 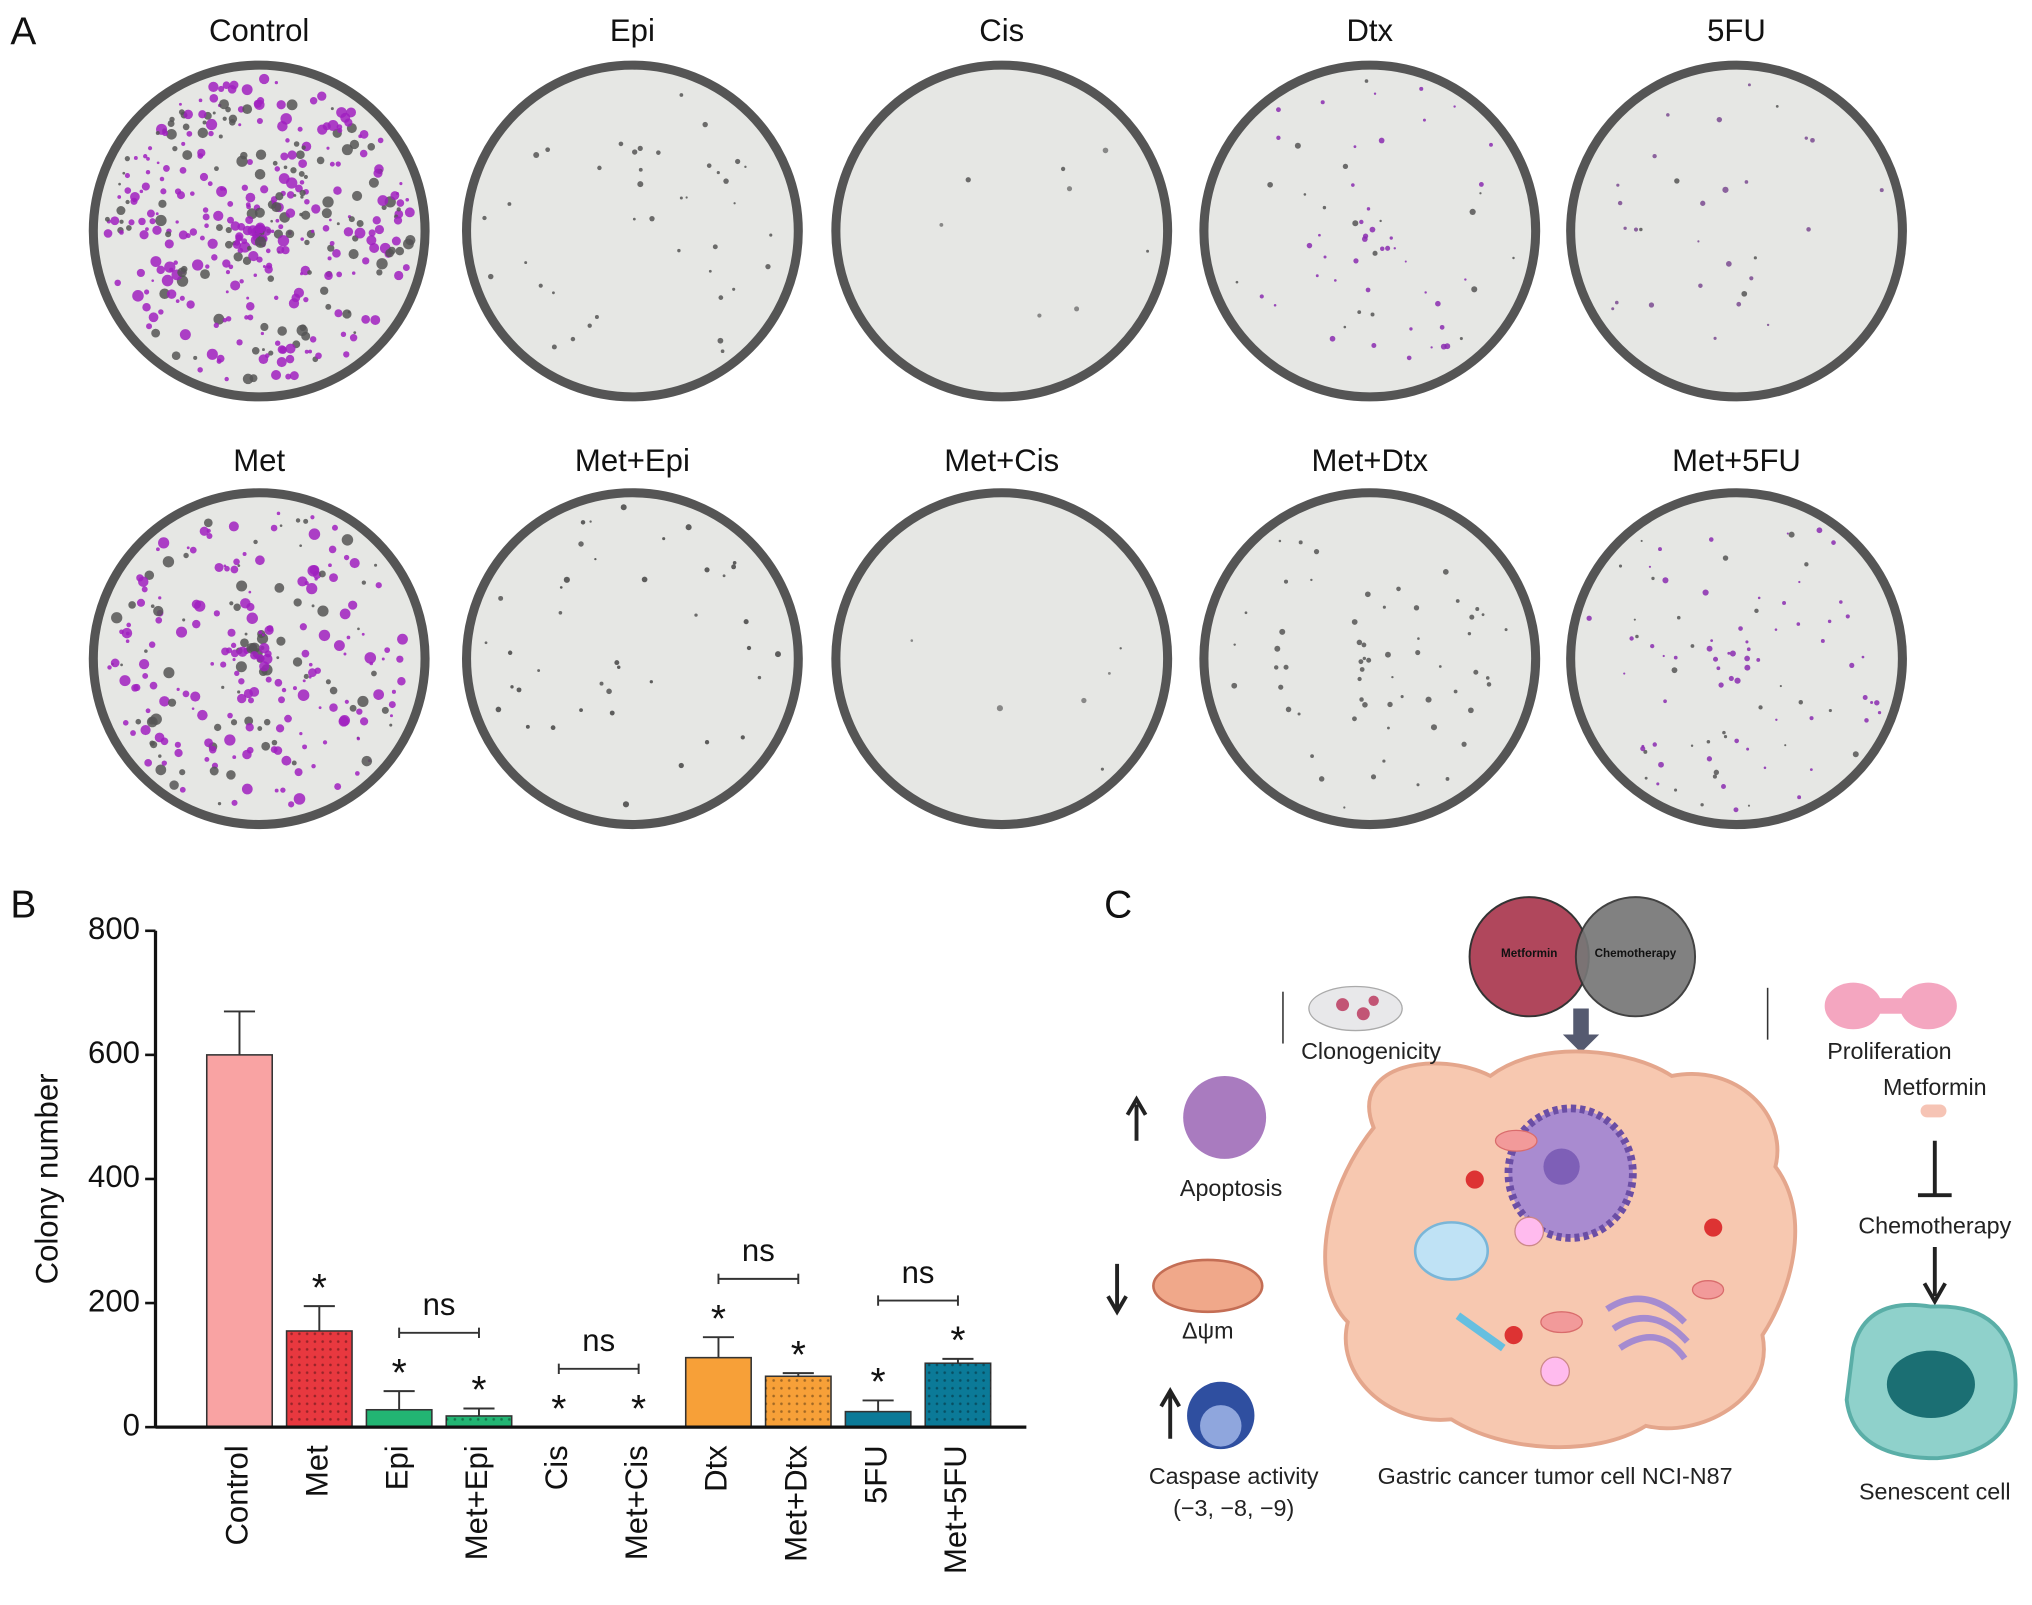 I want to click on arrow, so click(x=1581, y=1030).